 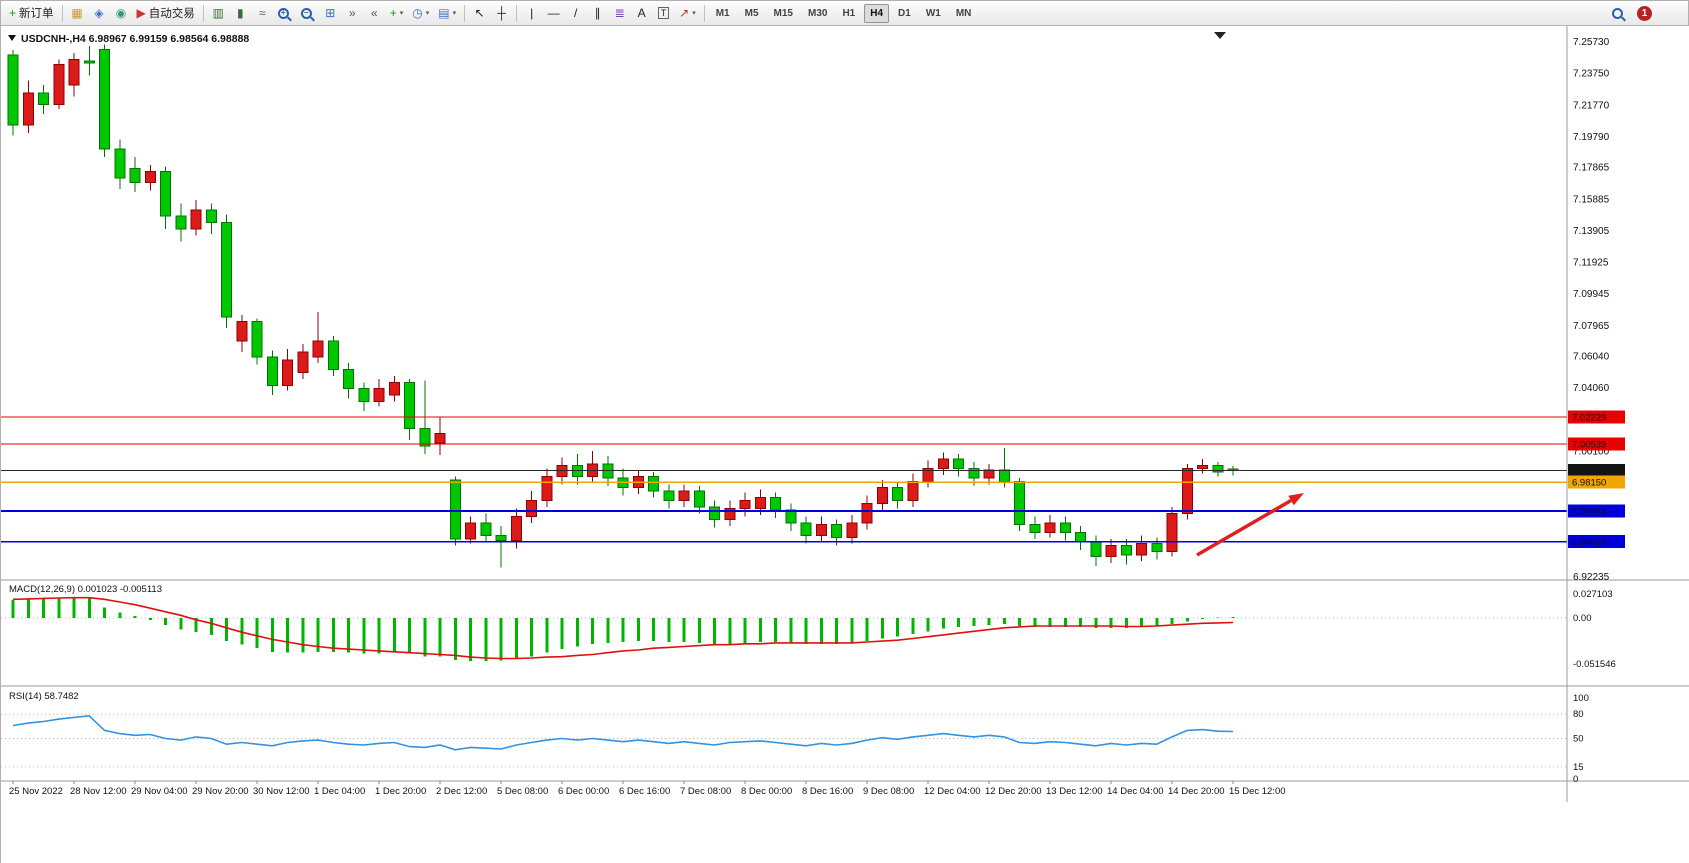 I want to click on price-axis-label: 7.11925, so click(x=1591, y=263).